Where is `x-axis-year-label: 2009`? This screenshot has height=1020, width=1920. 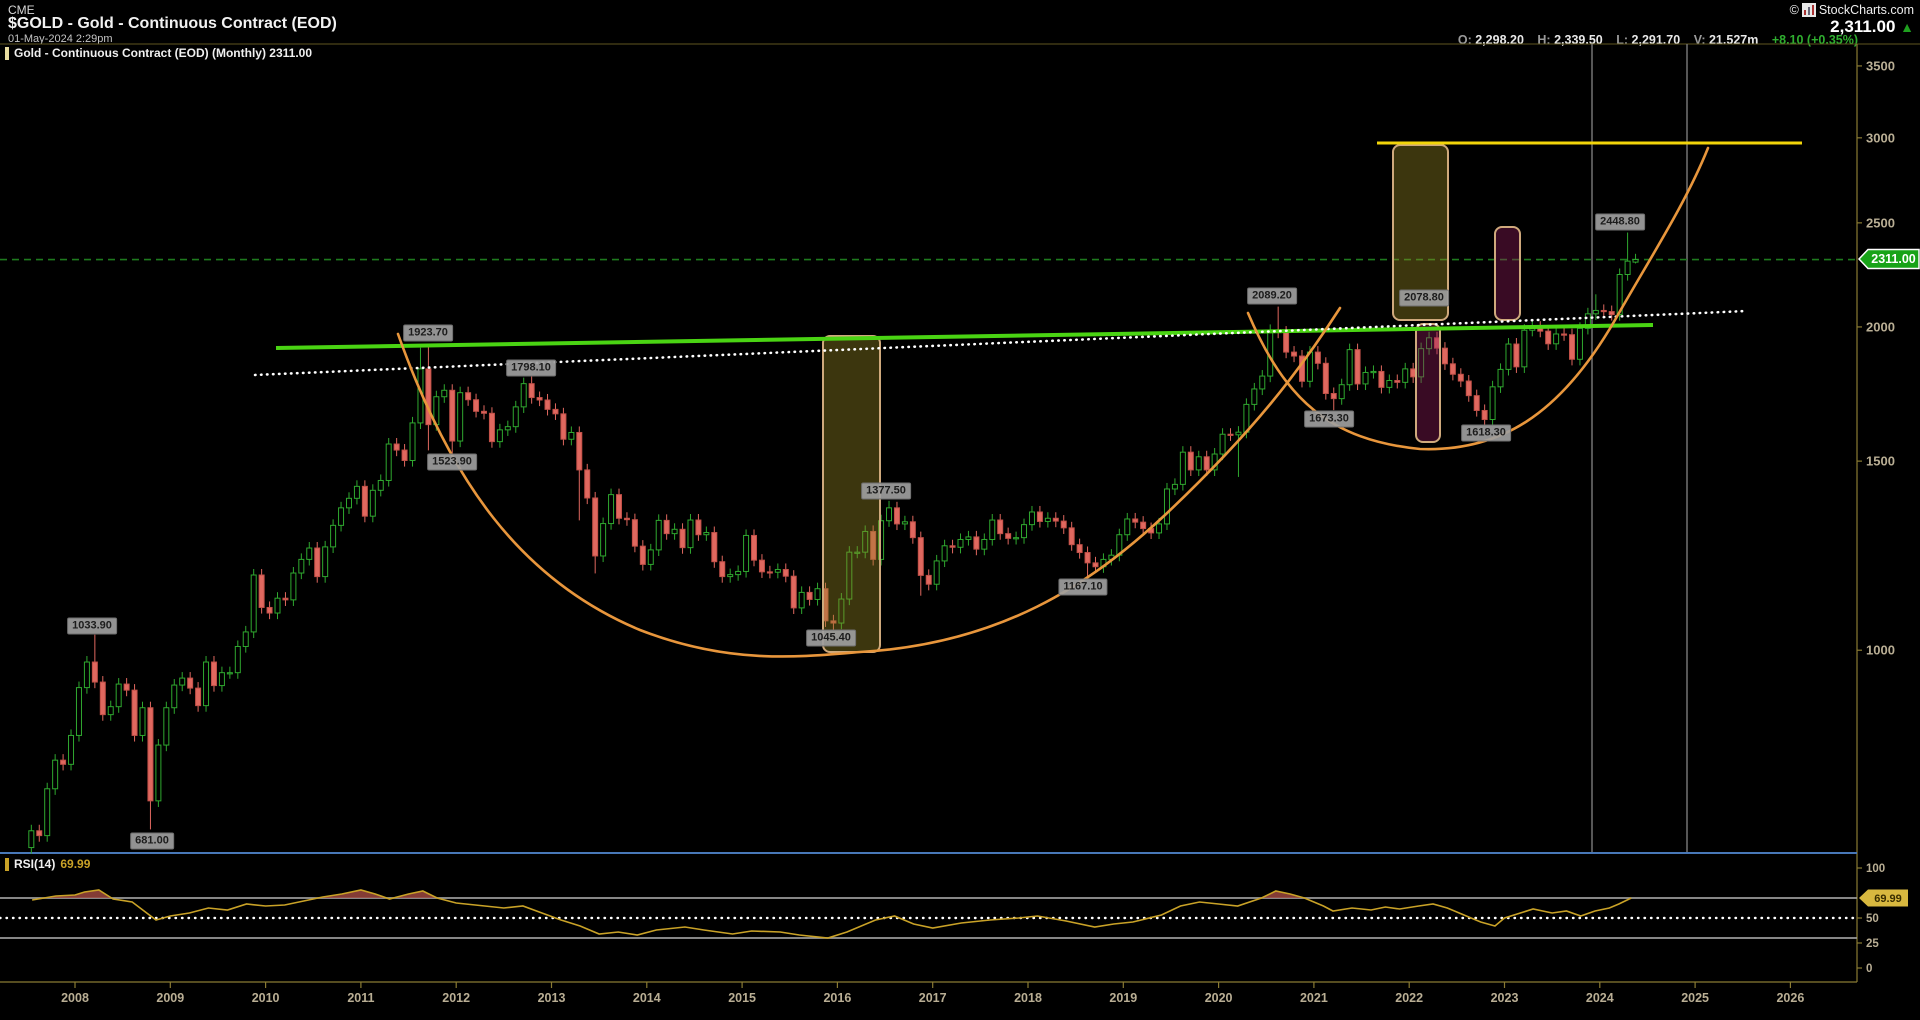 x-axis-year-label: 2009 is located at coordinates (170, 998).